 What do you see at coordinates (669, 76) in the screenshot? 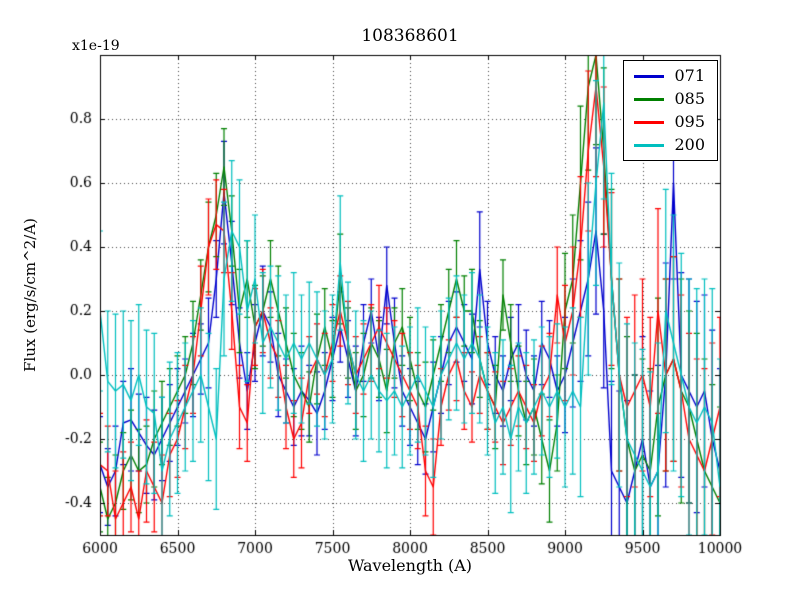
I see `legend-entry: 071` at bounding box center [669, 76].